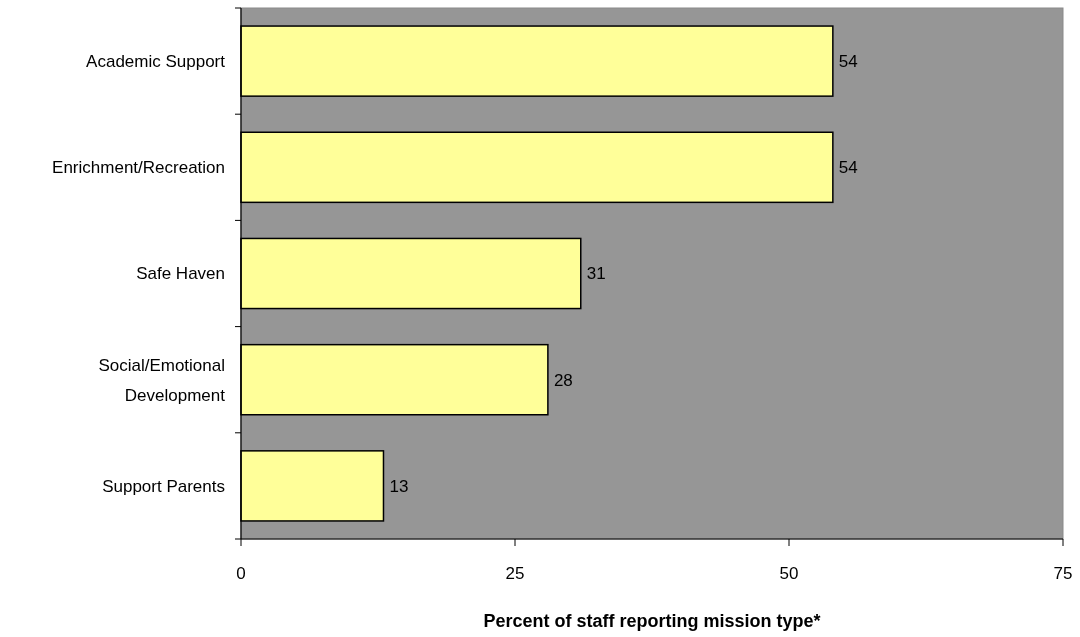  Describe the element at coordinates (596, 274) in the screenshot. I see `data-label: 31` at that location.